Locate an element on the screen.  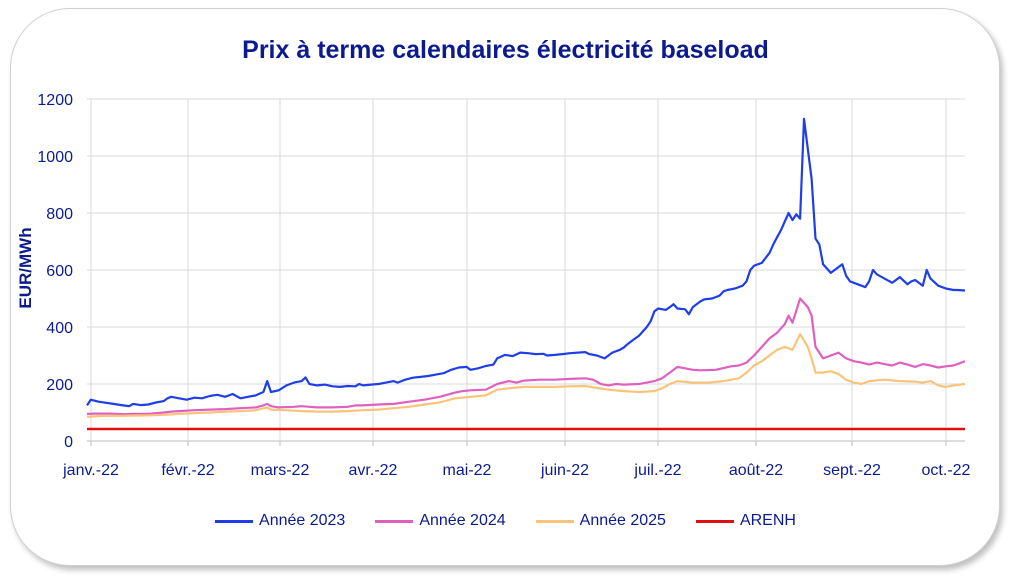
legend-label: Année 2025 is located at coordinates (622, 520).